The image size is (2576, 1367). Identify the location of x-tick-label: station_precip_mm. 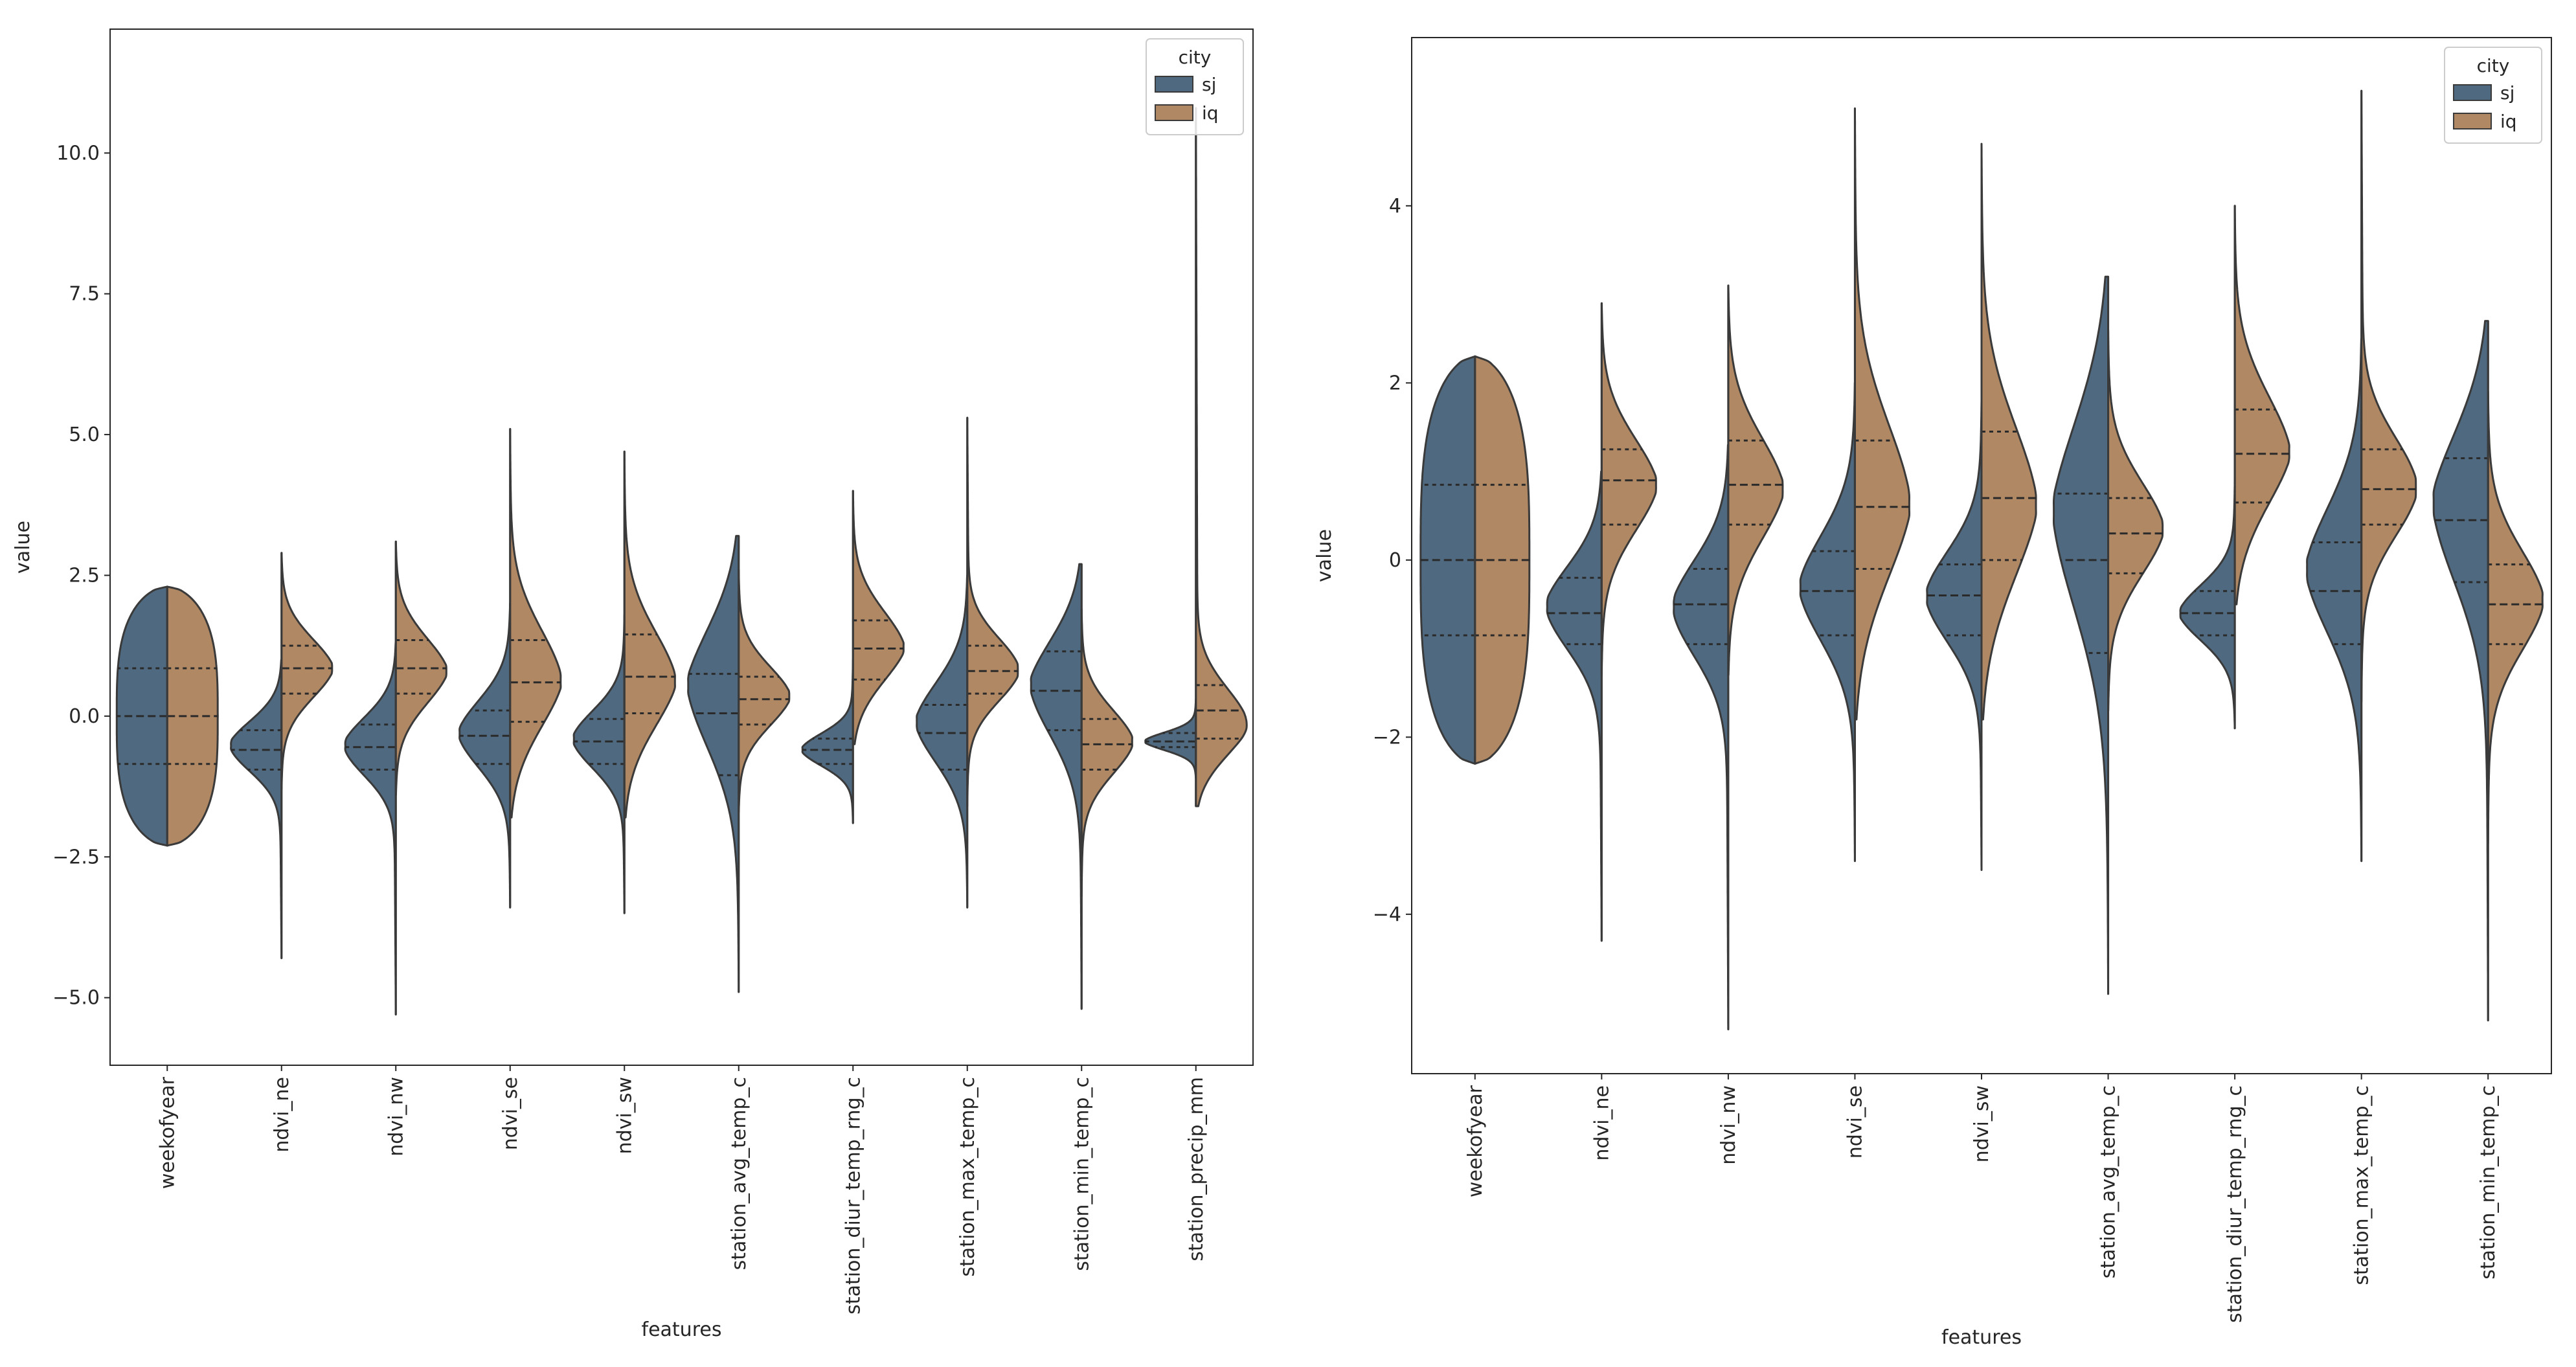
(1196, 1169).